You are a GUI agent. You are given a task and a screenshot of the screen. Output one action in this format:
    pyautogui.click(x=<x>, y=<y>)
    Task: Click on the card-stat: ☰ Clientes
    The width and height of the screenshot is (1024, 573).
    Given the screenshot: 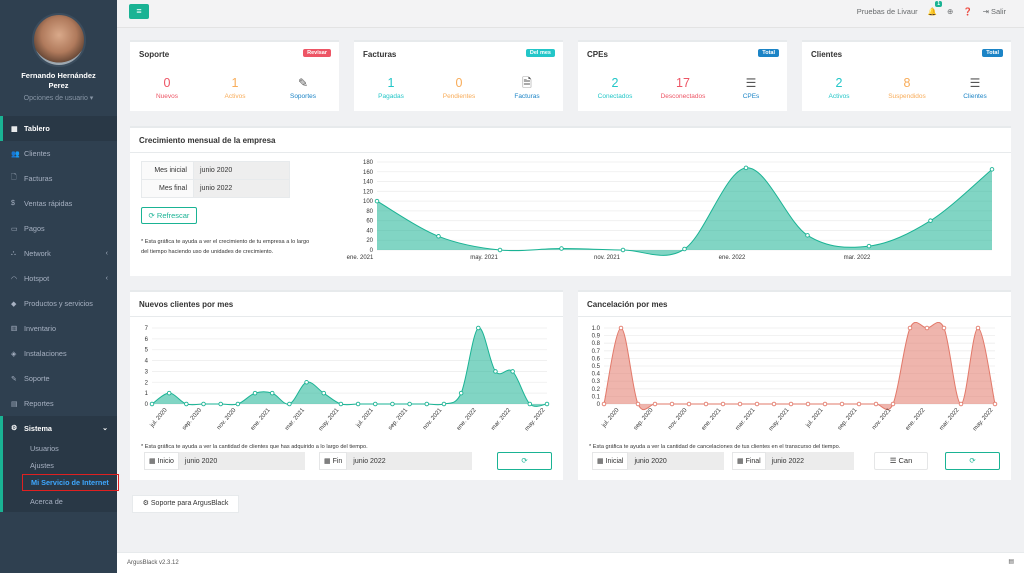 What is the action you would take?
    pyautogui.click(x=975, y=88)
    